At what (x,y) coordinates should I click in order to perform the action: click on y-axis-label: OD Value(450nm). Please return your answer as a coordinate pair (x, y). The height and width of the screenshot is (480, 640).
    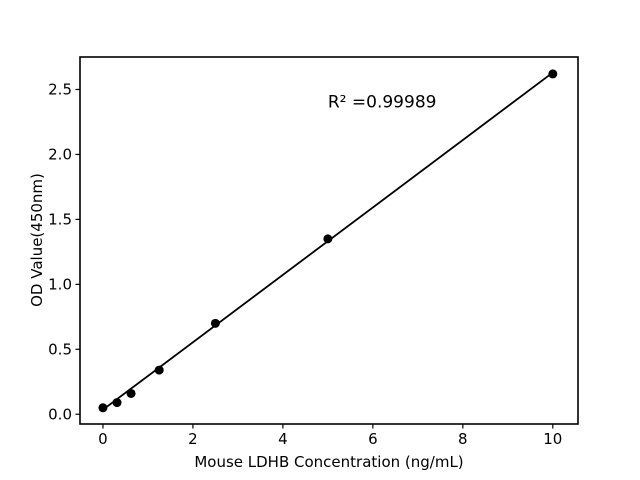
    Looking at the image, I should click on (37, 240).